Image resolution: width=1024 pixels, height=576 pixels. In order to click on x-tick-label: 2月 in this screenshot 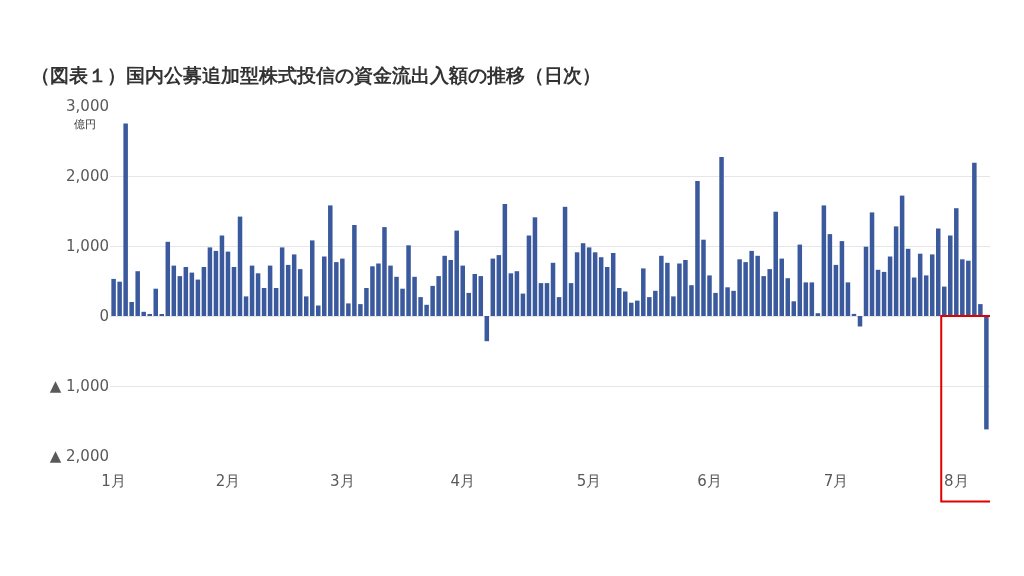, I will do `click(228, 481)`.